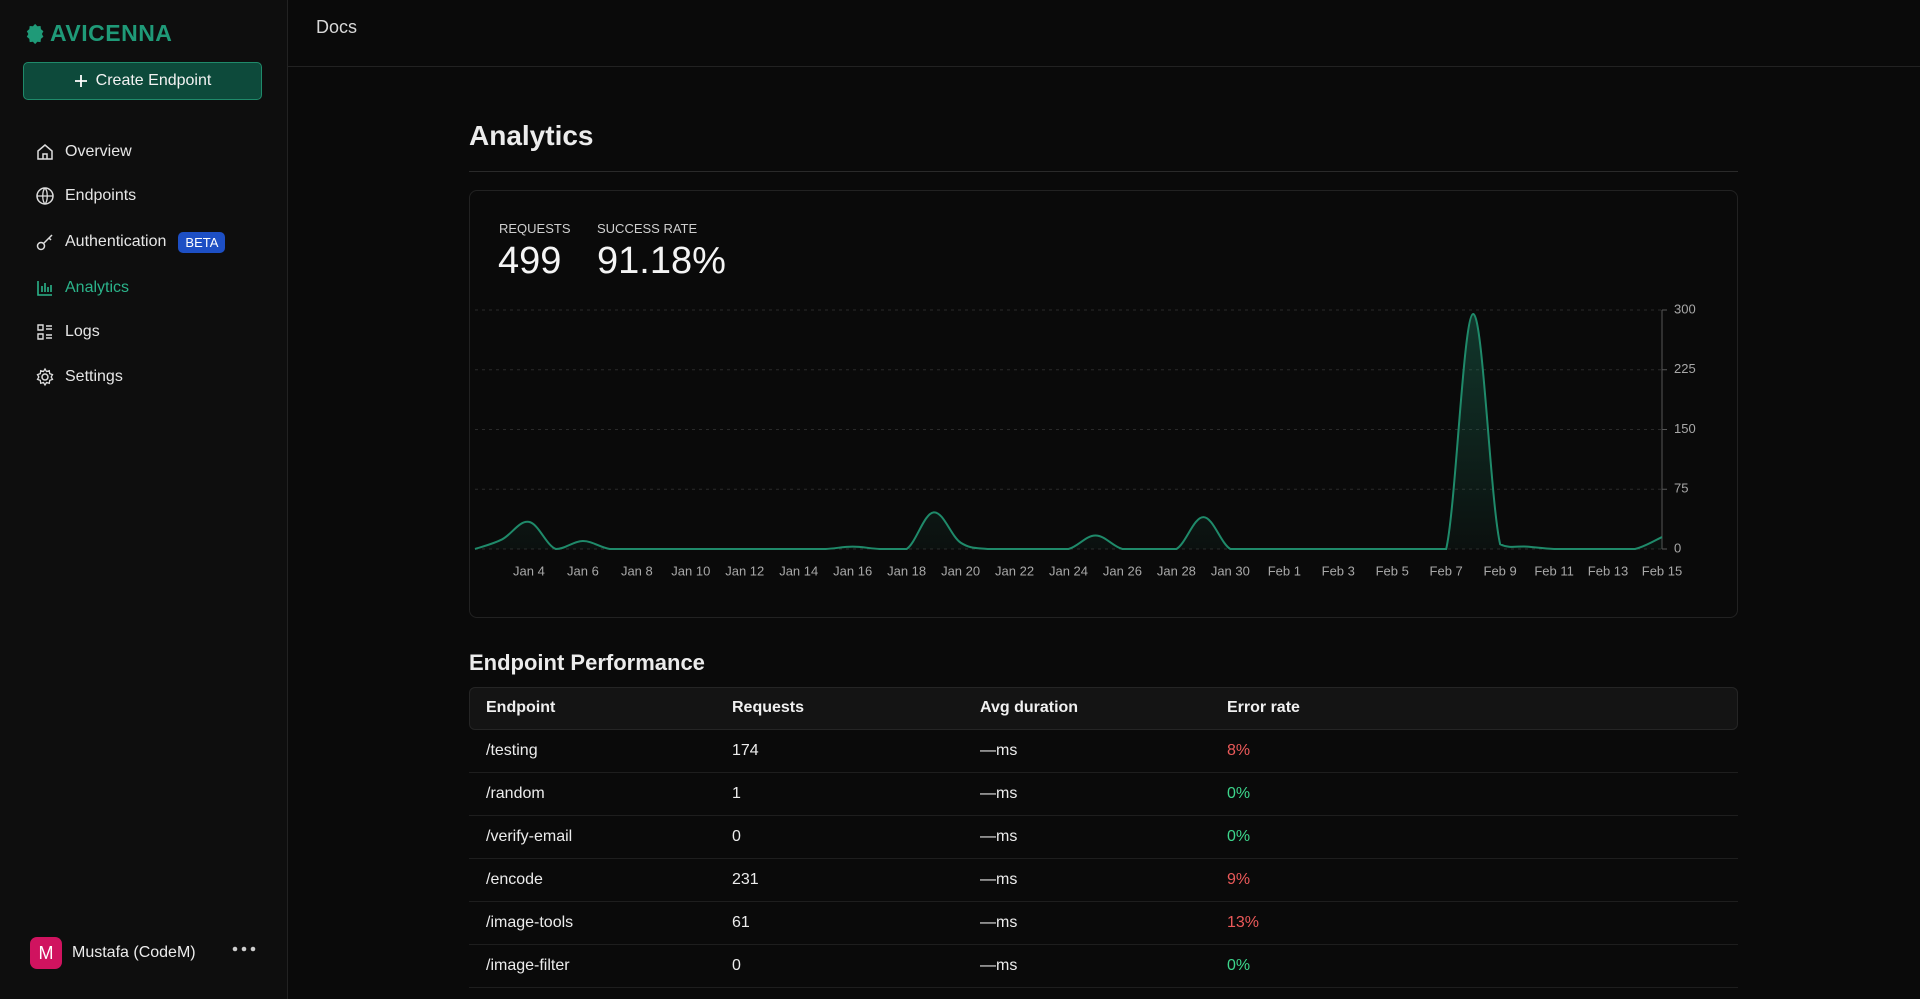 The height and width of the screenshot is (999, 1920). Describe the element at coordinates (528, 965) in the screenshot. I see `table-cell: /image-filter` at that location.